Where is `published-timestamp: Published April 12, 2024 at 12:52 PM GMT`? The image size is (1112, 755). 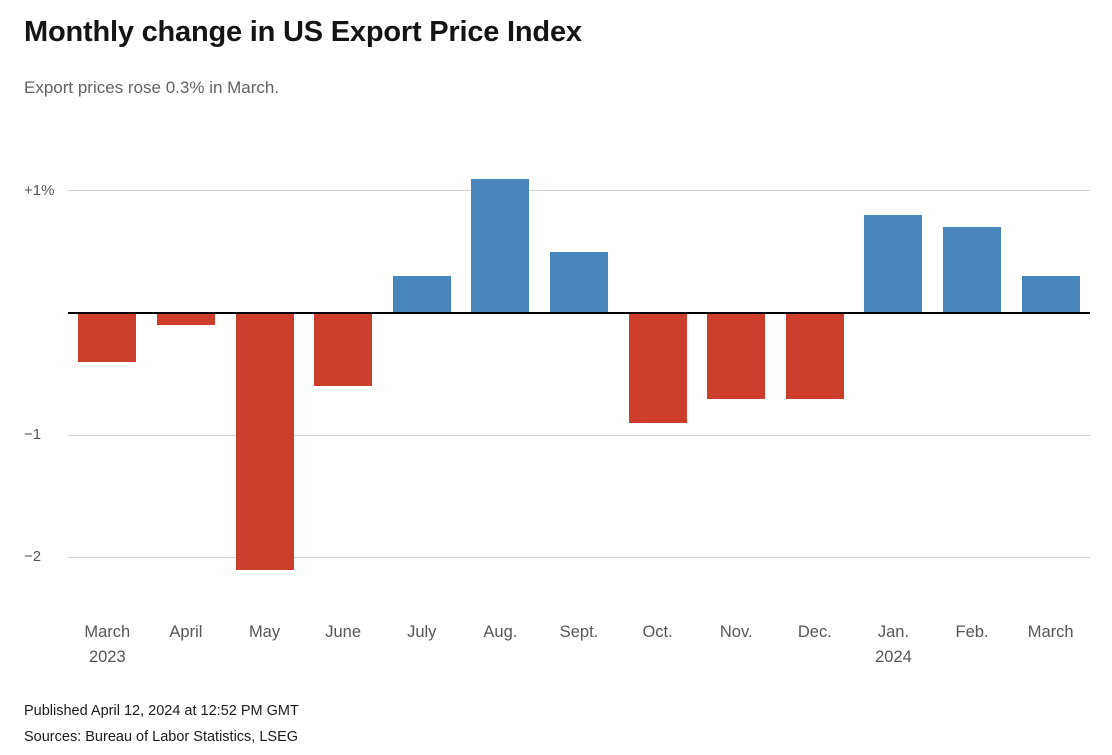
published-timestamp: Published April 12, 2024 at 12:52 PM GMT is located at coordinates (161, 711).